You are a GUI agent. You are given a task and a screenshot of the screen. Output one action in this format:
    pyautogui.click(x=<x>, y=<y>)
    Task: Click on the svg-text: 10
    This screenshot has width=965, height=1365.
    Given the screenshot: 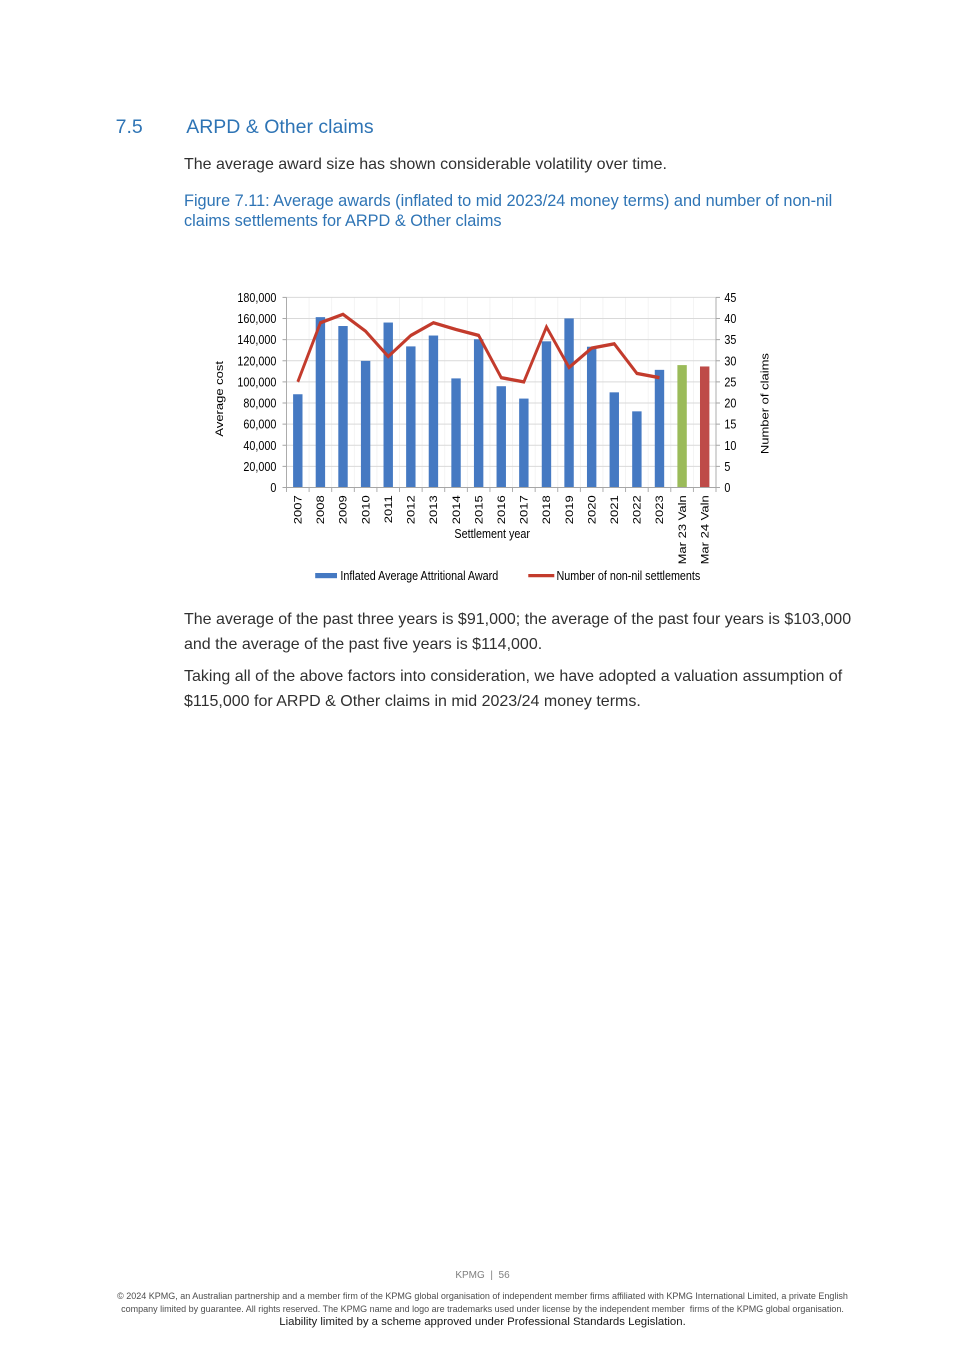 What is the action you would take?
    pyautogui.click(x=730, y=445)
    